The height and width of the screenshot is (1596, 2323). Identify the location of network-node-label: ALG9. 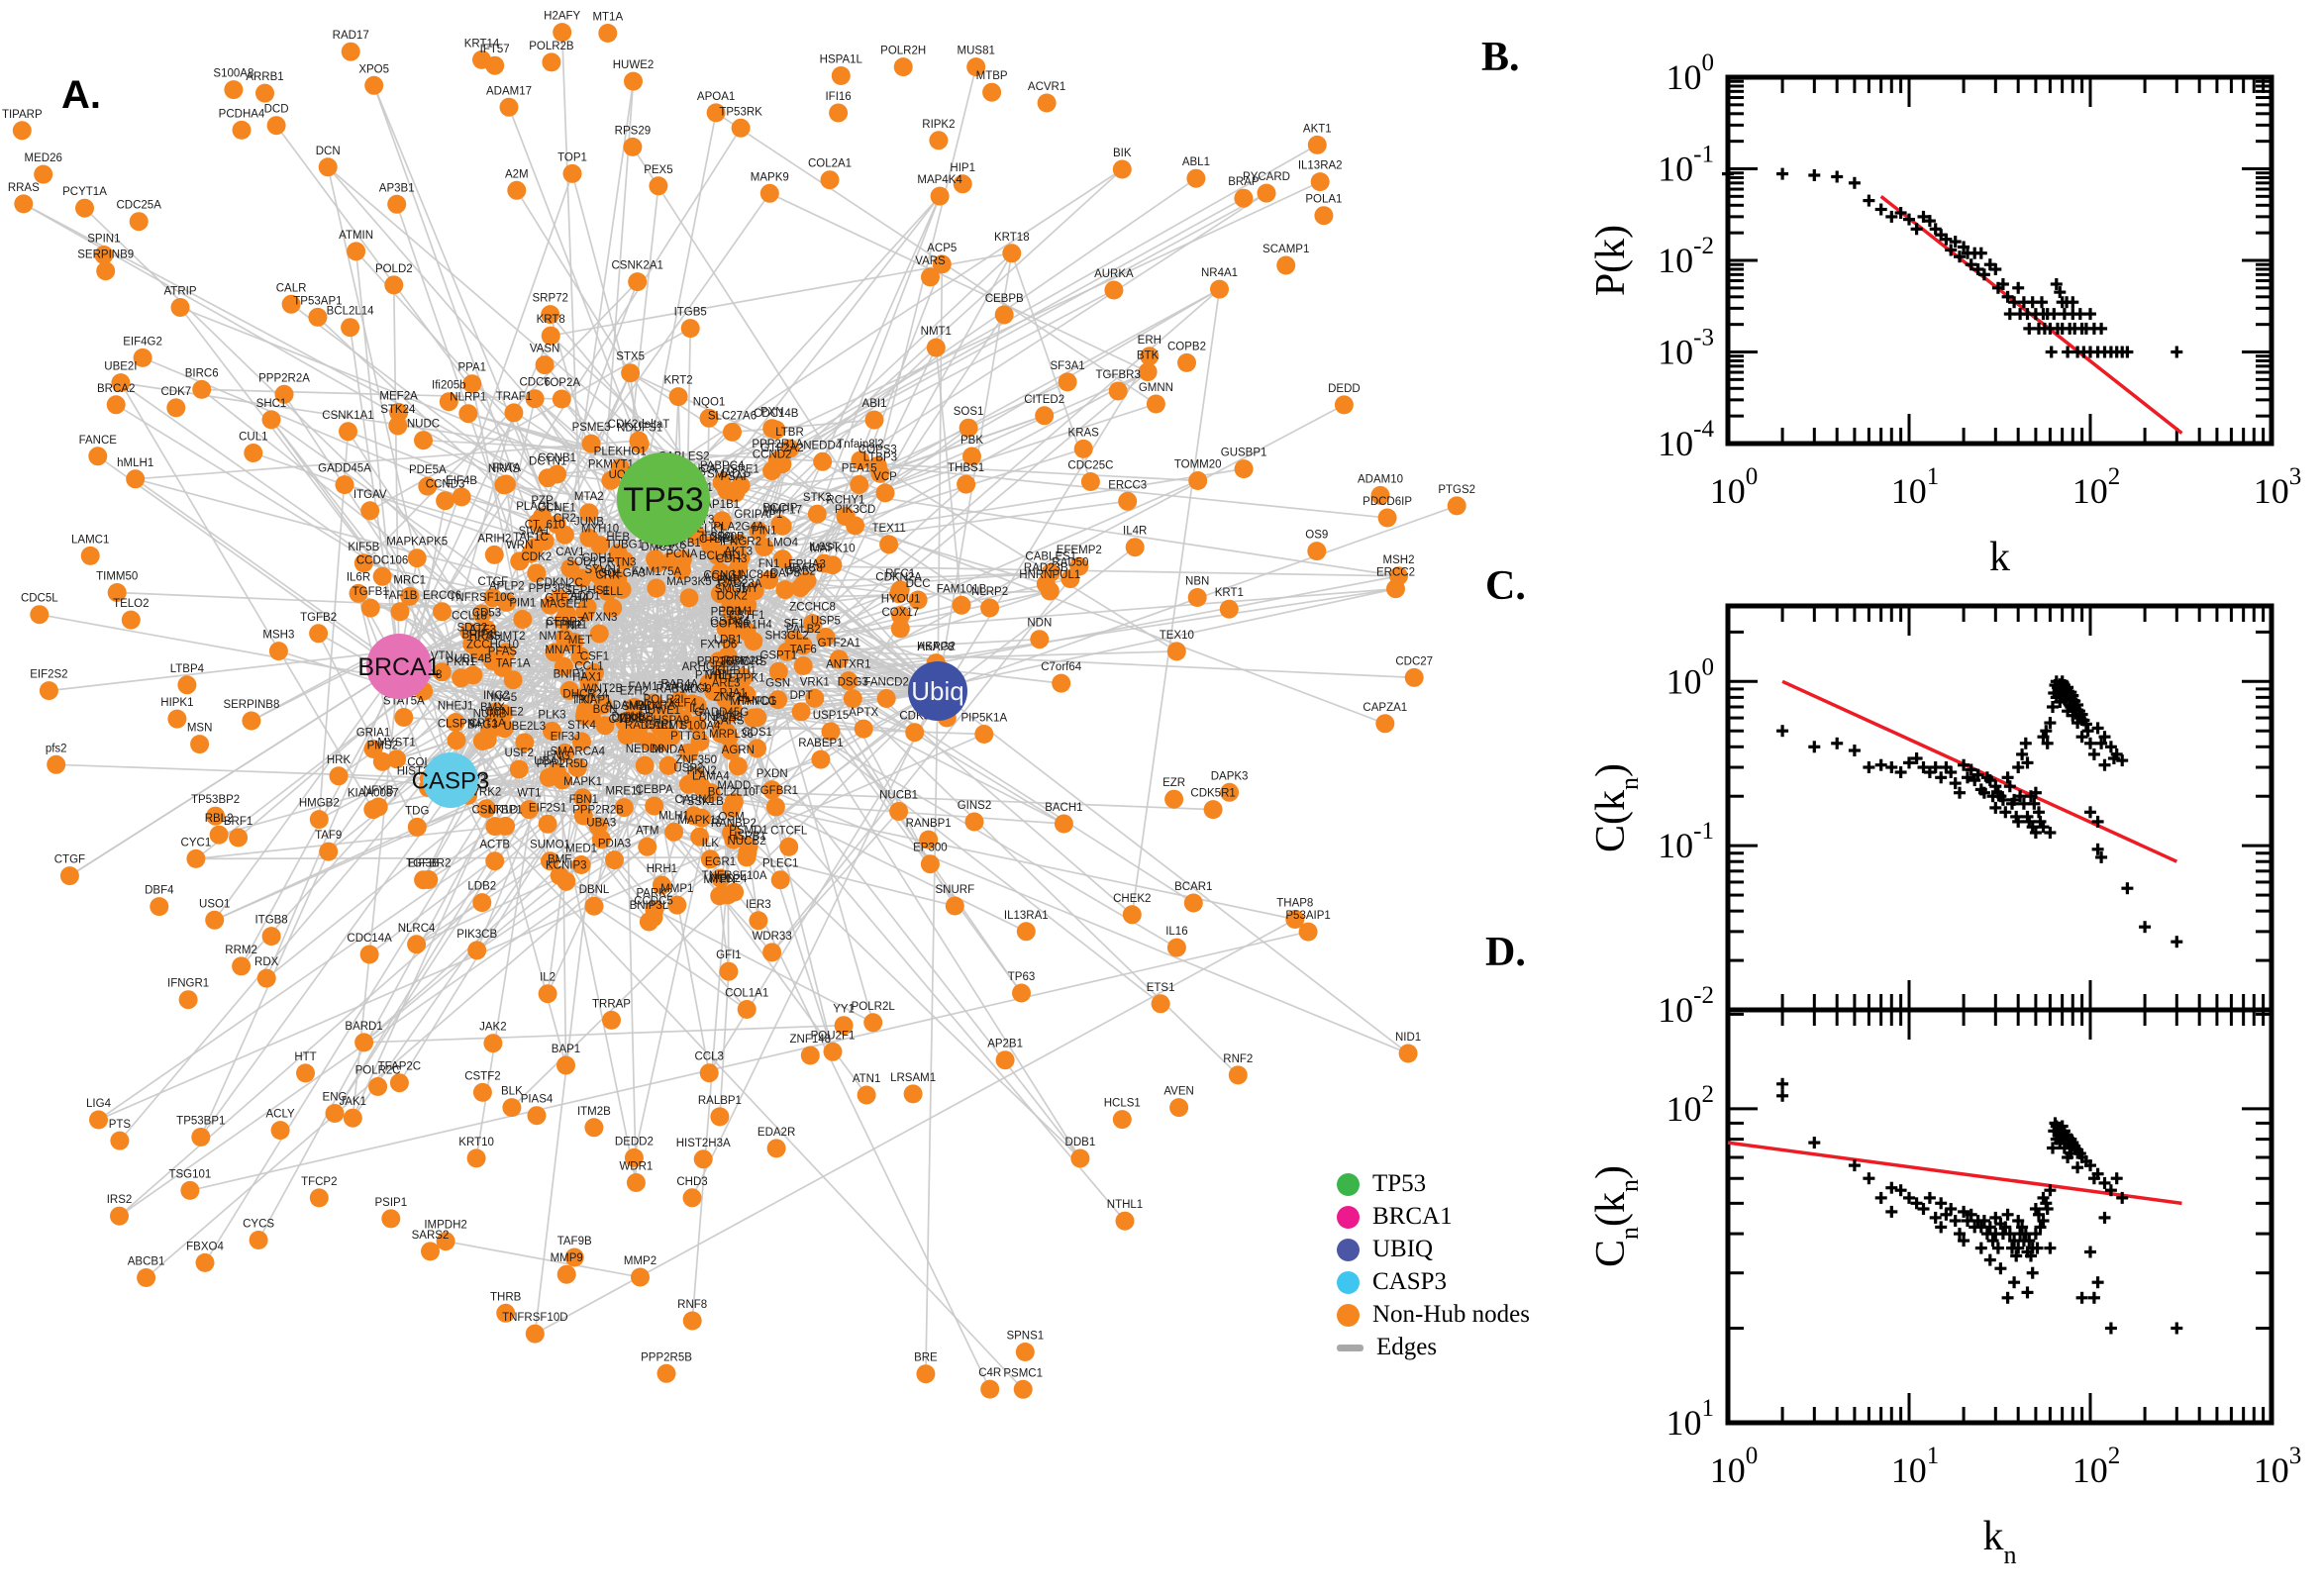
(696, 689).